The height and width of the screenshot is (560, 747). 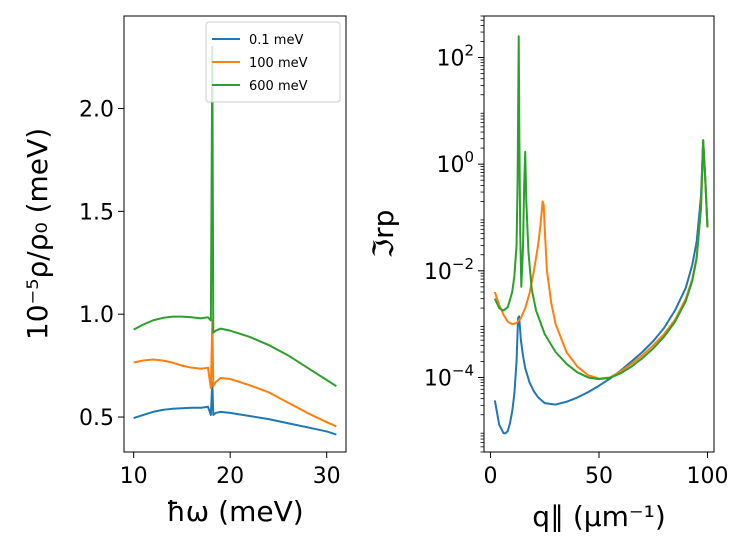 I want to click on legend-label-100-mev: 100 meV, so click(x=278, y=63).